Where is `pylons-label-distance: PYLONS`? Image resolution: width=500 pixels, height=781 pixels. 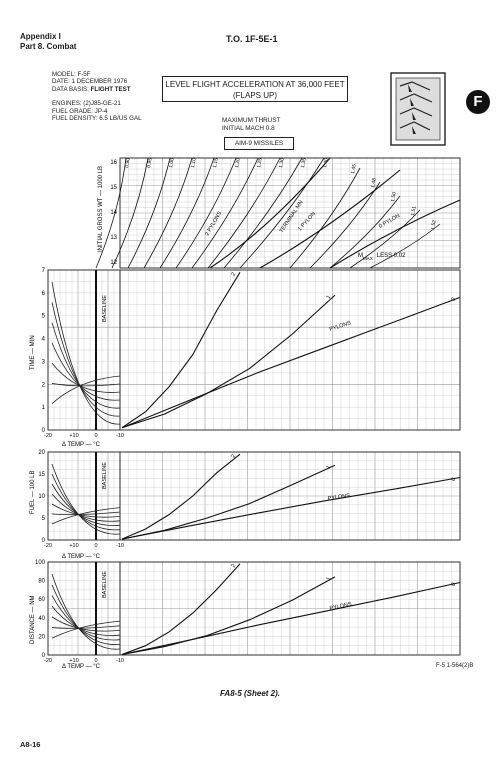 pylons-label-distance: PYLONS is located at coordinates (340, 606).